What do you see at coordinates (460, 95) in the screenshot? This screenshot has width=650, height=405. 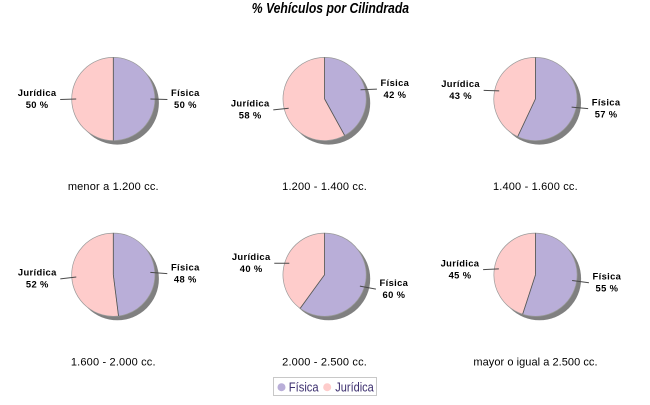 I see `svg-text: 43 %` at bounding box center [460, 95].